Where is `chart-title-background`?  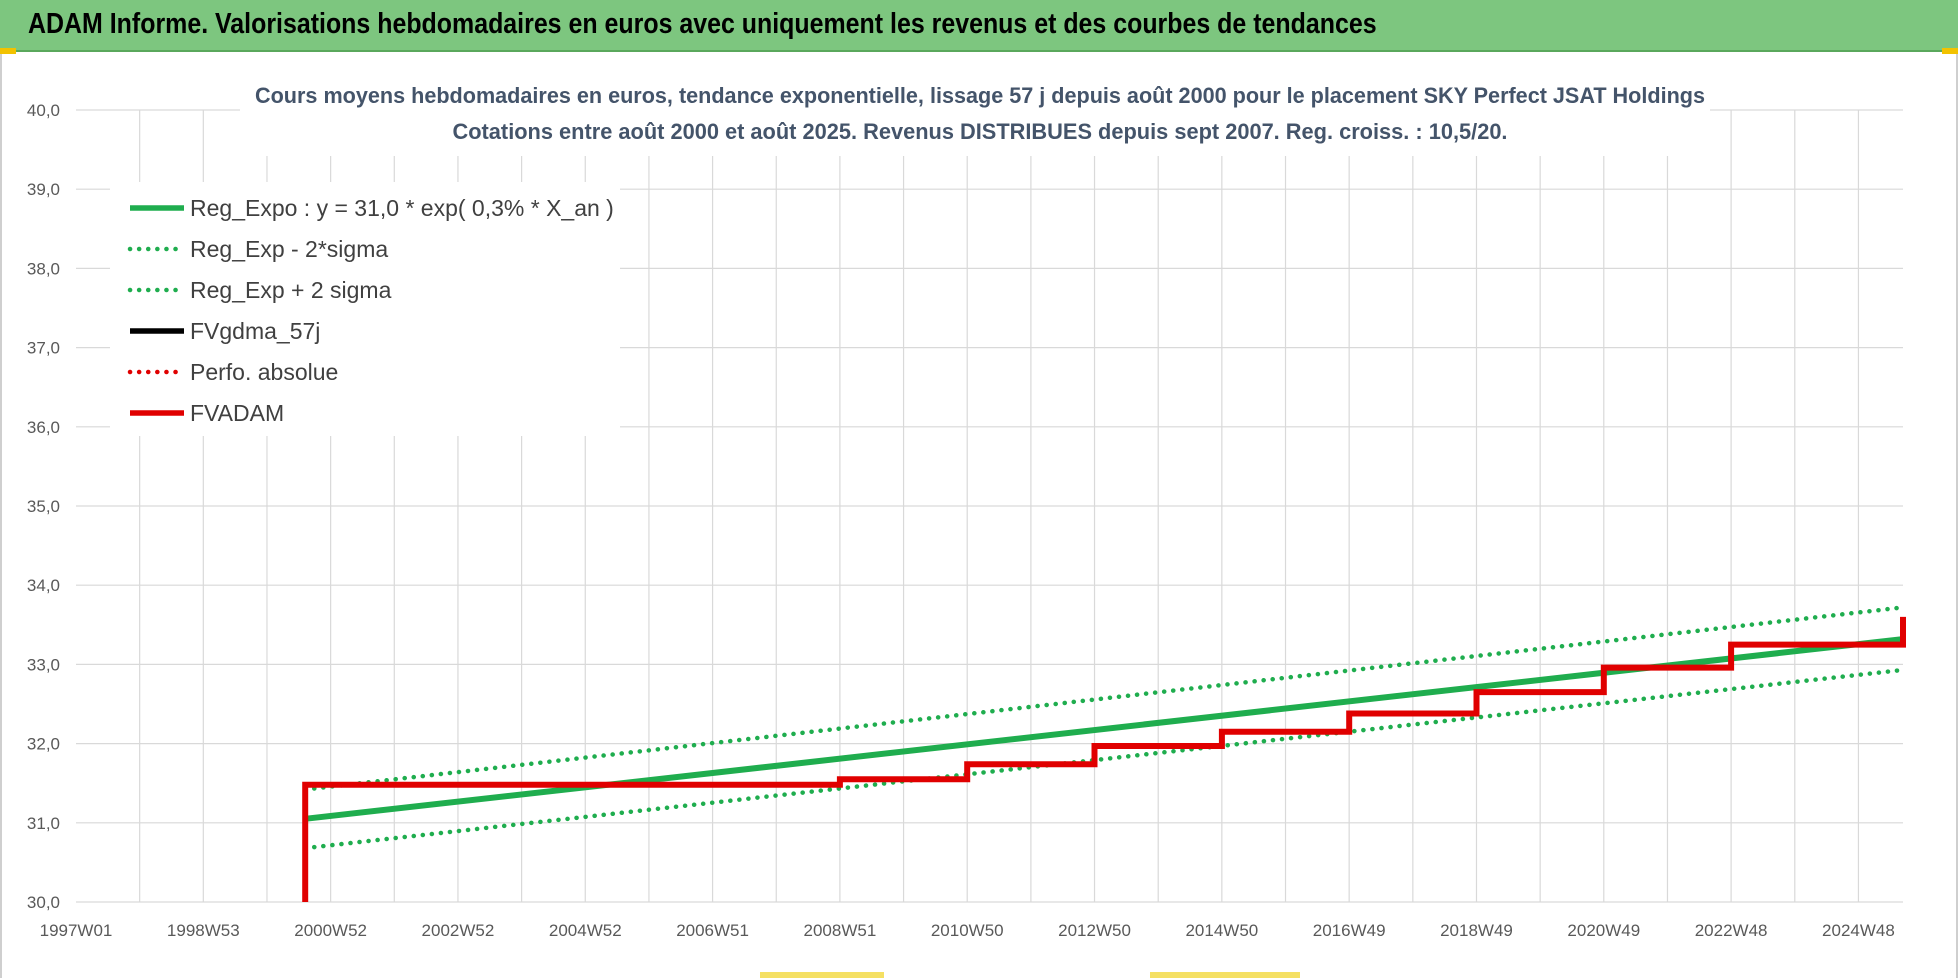 chart-title-background is located at coordinates (975, 115).